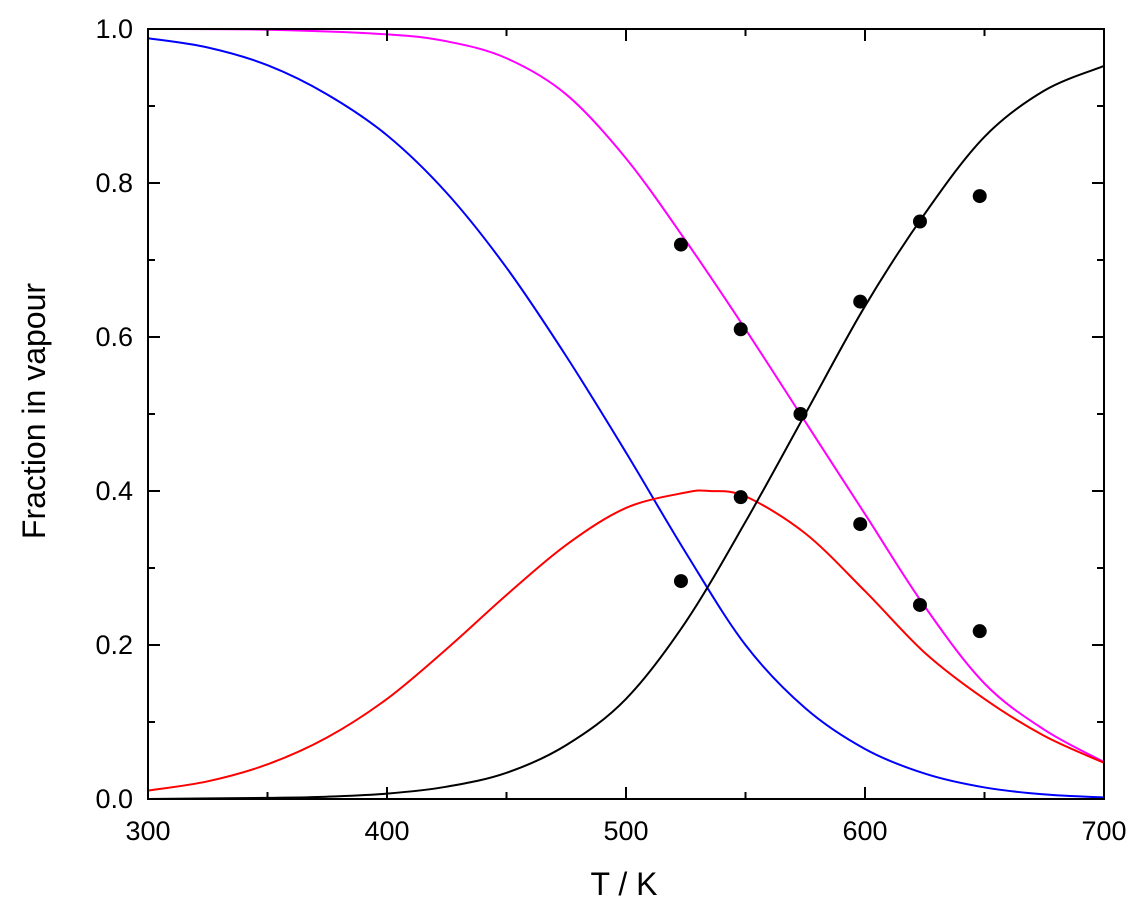 Image resolution: width=1137 pixels, height=906 pixels. I want to click on y-tick-label: 0.8, so click(114, 183).